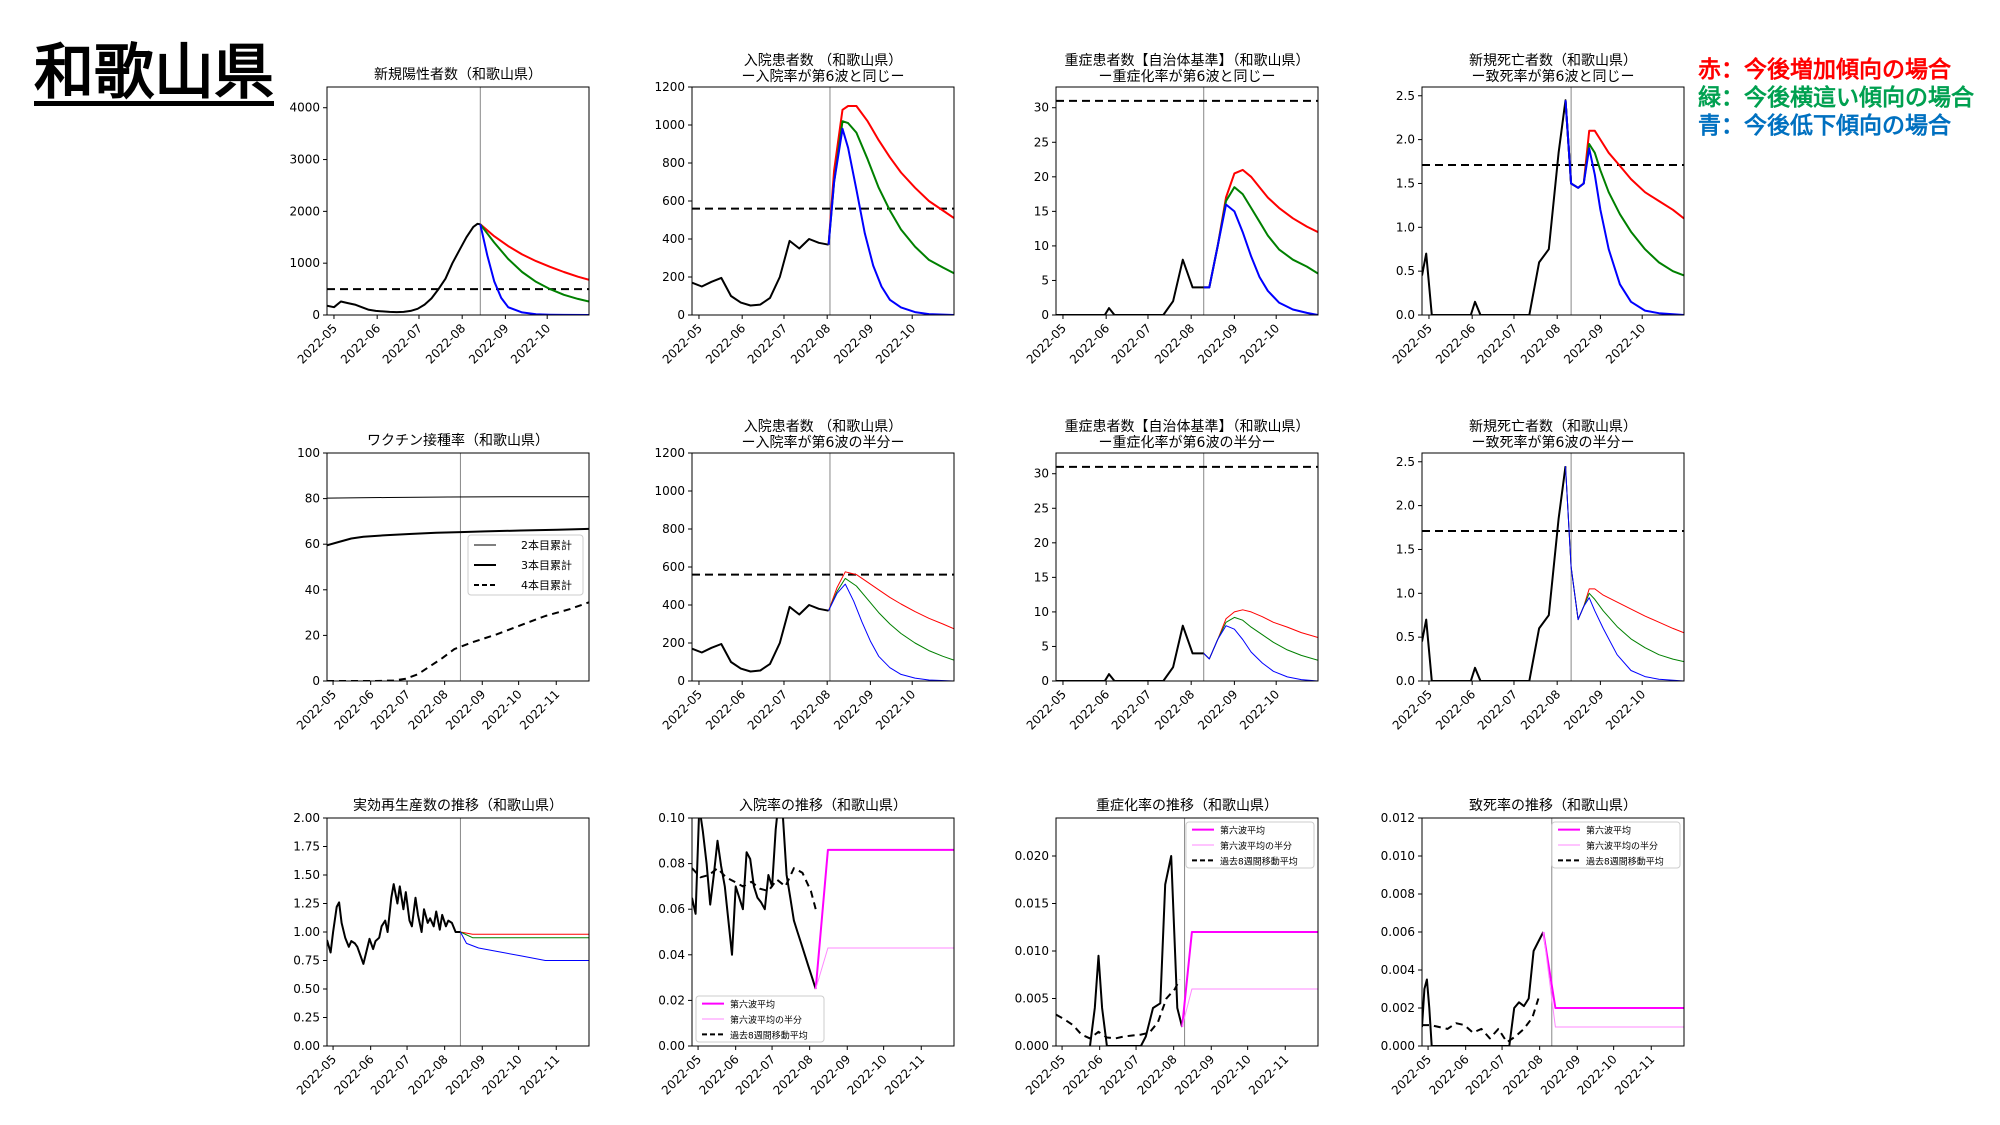 This screenshot has width=2000, height=1125. What do you see at coordinates (1553, 76) in the screenshot?
I see `chart-subtitle: ー致死率が第6波と同じー` at bounding box center [1553, 76].